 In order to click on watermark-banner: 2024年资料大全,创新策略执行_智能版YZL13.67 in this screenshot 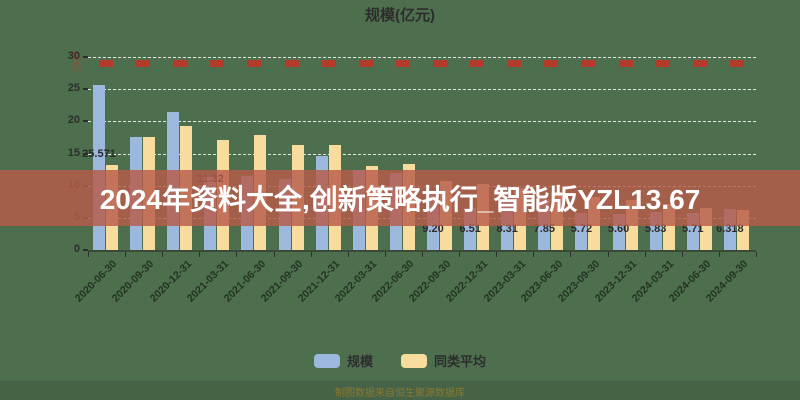, I will do `click(400, 198)`.